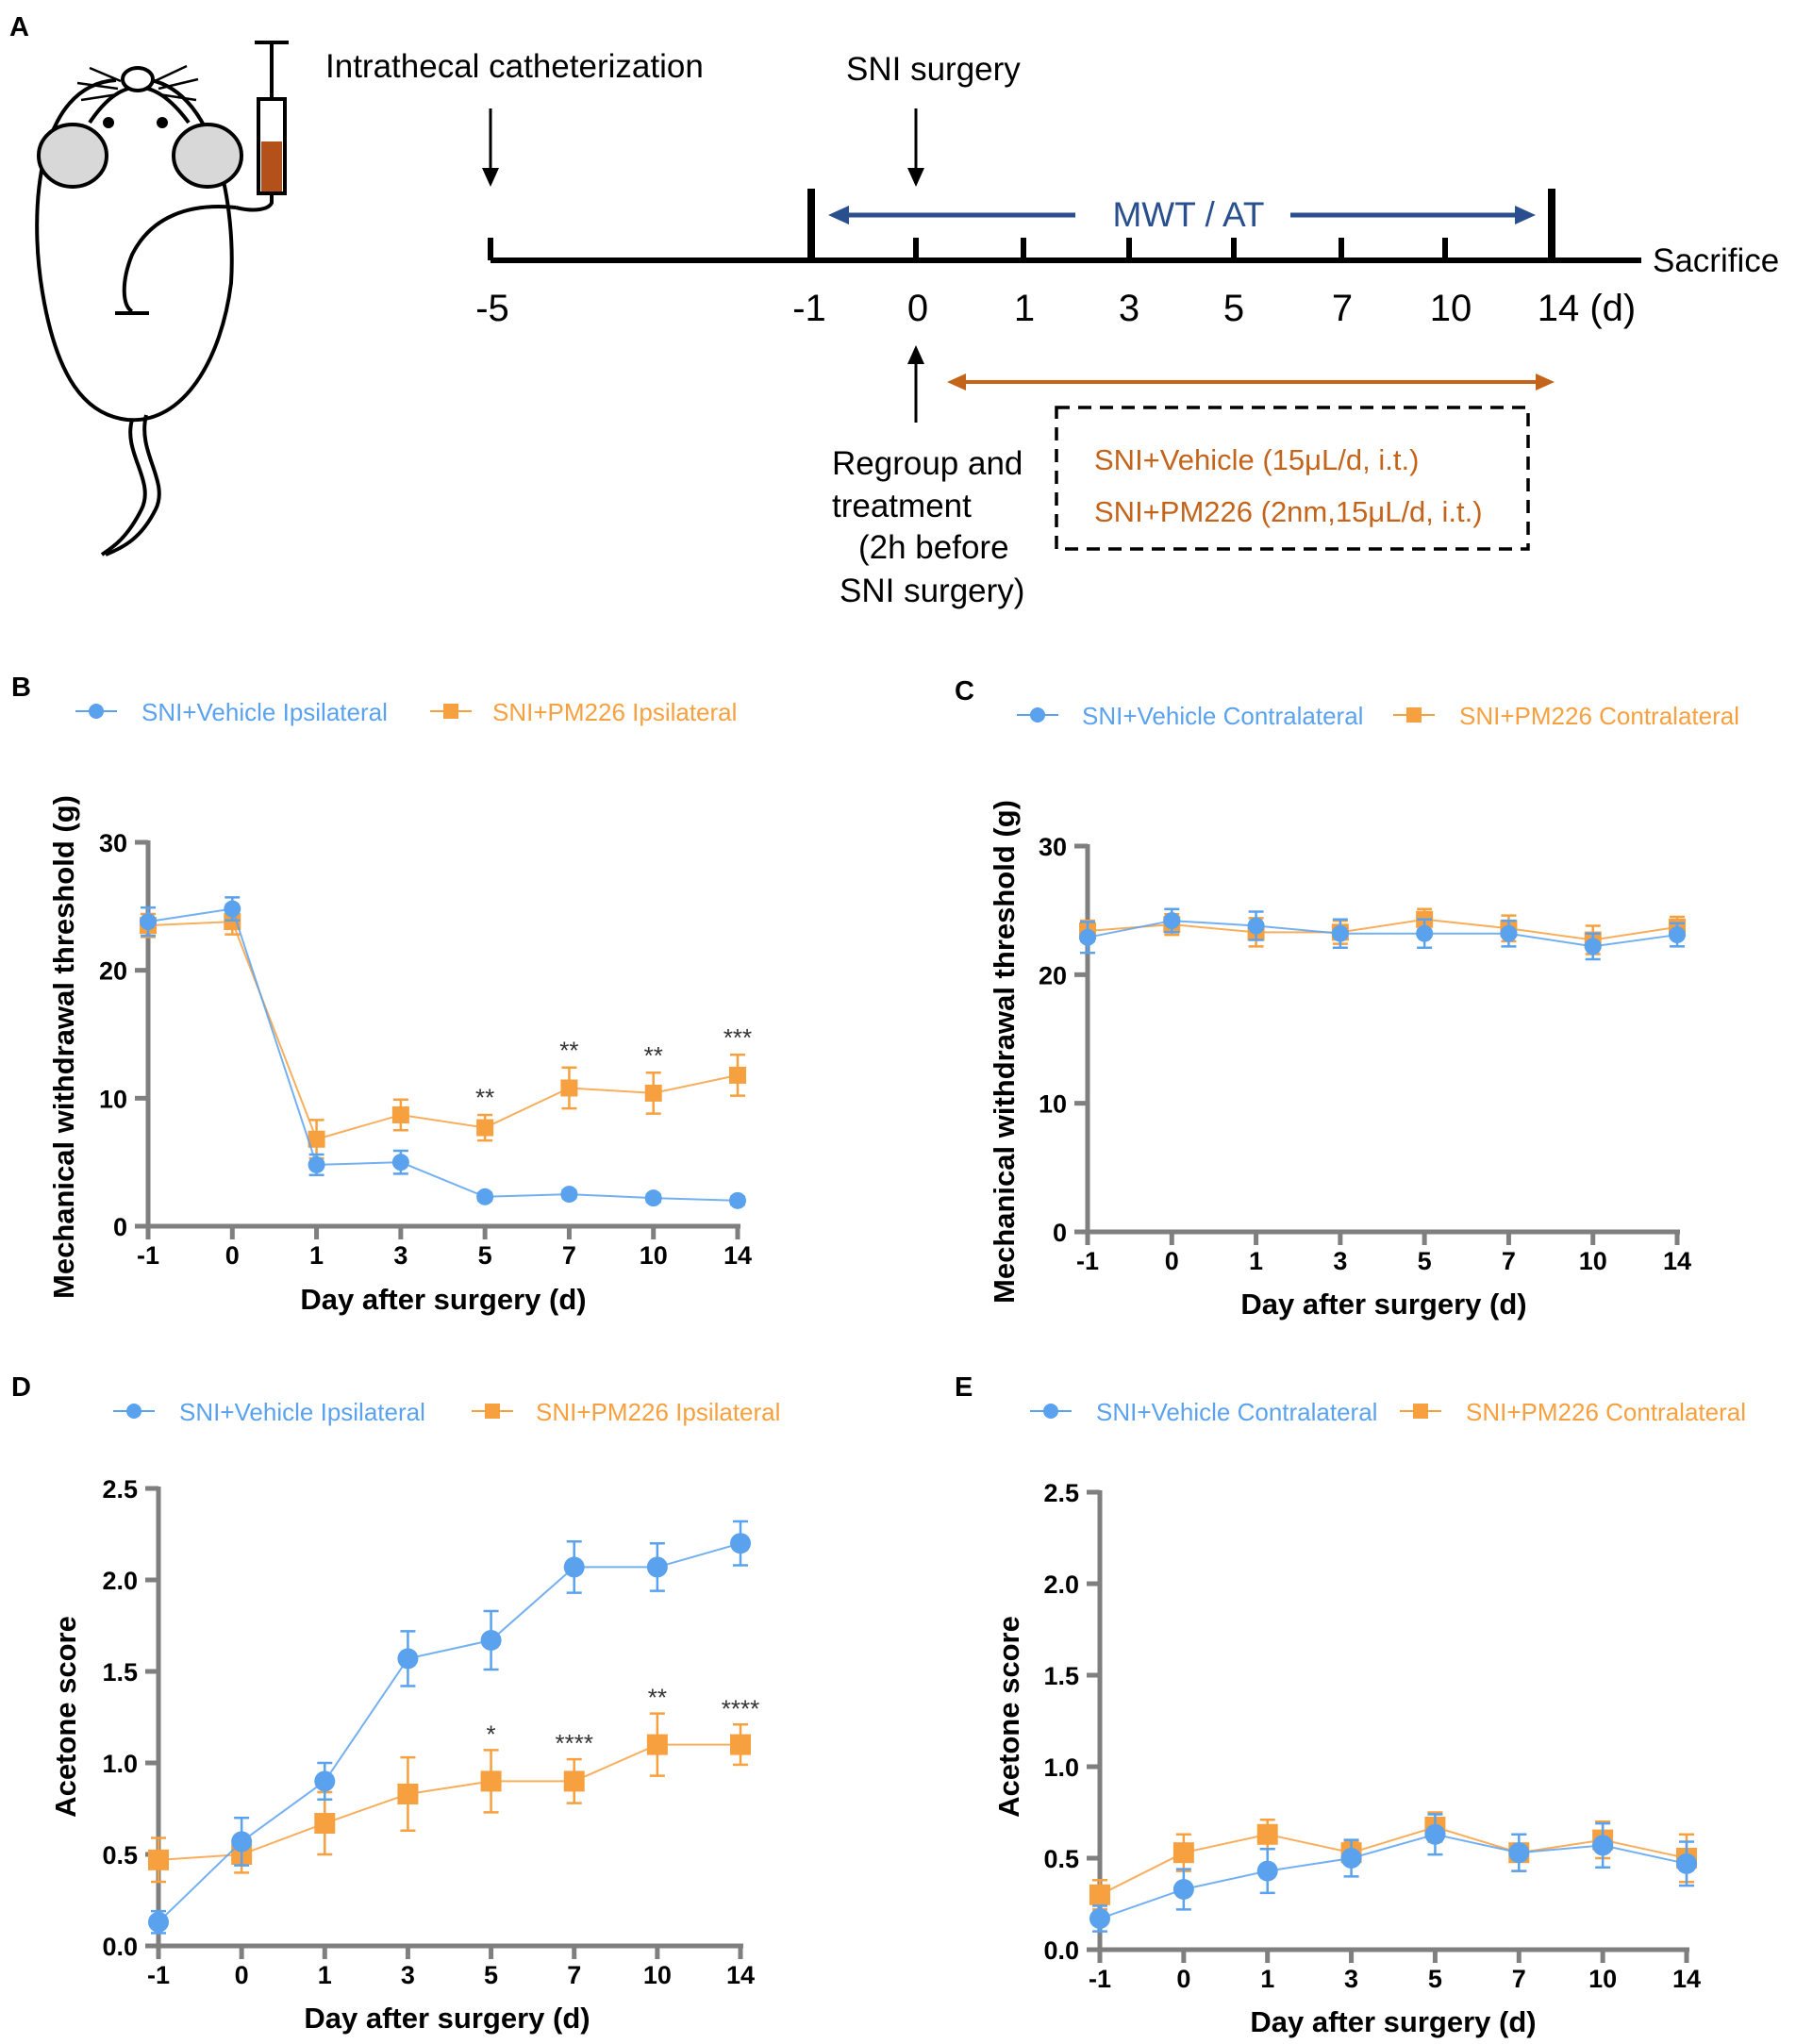  I want to click on timeline-tick-label: 10, so click(1451, 309).